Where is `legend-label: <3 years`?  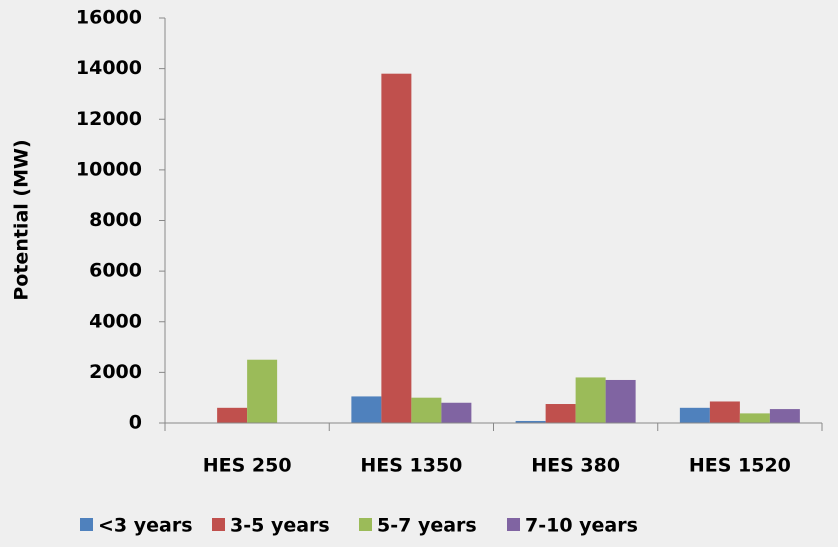 legend-label: <3 years is located at coordinates (145, 526).